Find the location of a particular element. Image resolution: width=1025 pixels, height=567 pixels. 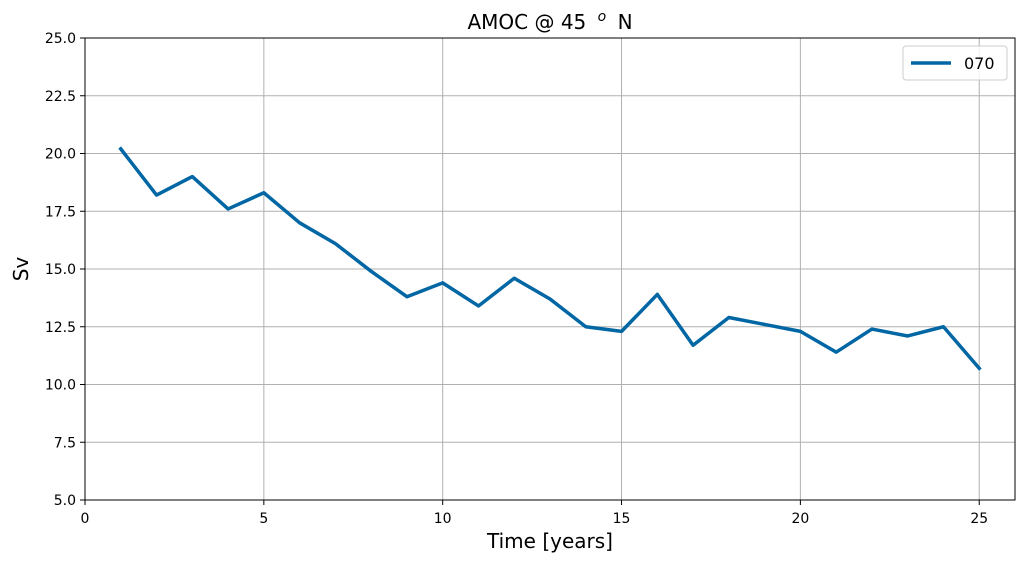

y-tick-label: 22.5 is located at coordinates (60, 97).